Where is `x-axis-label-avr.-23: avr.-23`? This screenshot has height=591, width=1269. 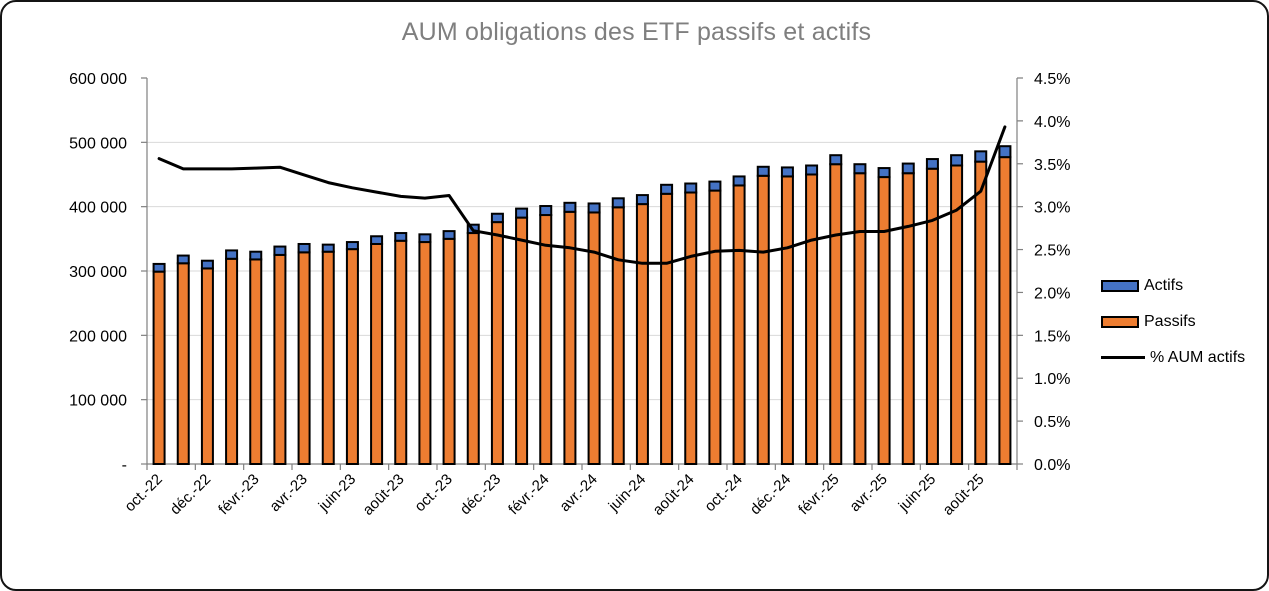
x-axis-label-avr.-23: avr.-23 is located at coordinates (288, 493).